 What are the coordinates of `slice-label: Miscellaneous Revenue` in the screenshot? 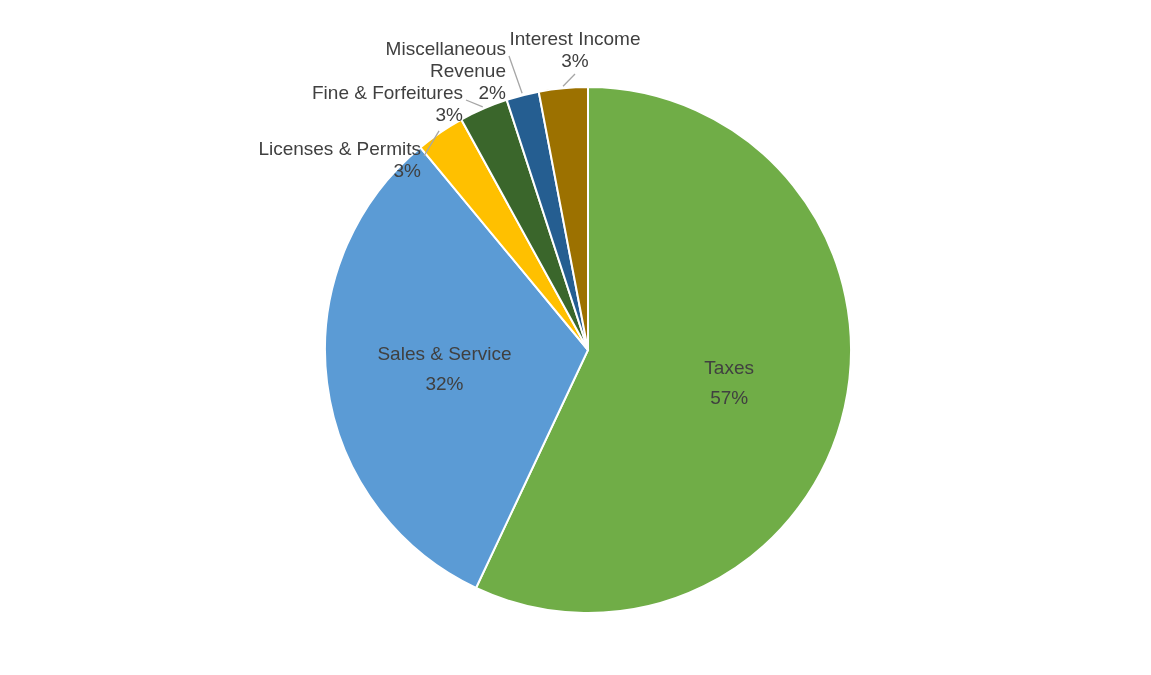 It's located at (445, 59).